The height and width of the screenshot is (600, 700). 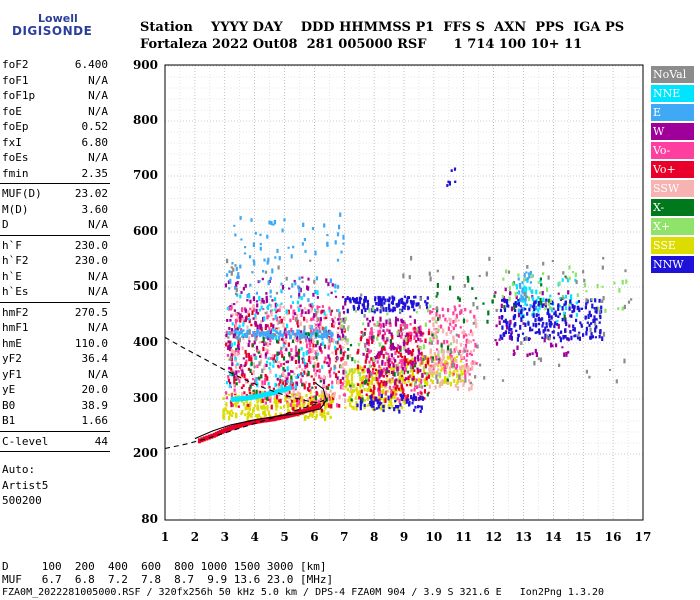 What do you see at coordinates (145, 120) in the screenshot?
I see `y-tick-label: 800` at bounding box center [145, 120].